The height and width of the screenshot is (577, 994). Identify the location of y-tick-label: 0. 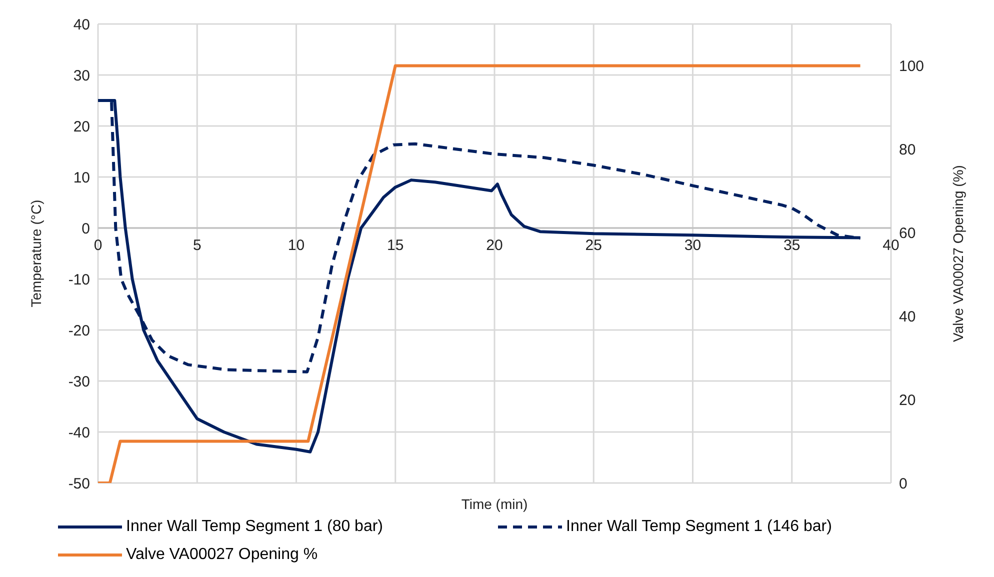
(86, 229).